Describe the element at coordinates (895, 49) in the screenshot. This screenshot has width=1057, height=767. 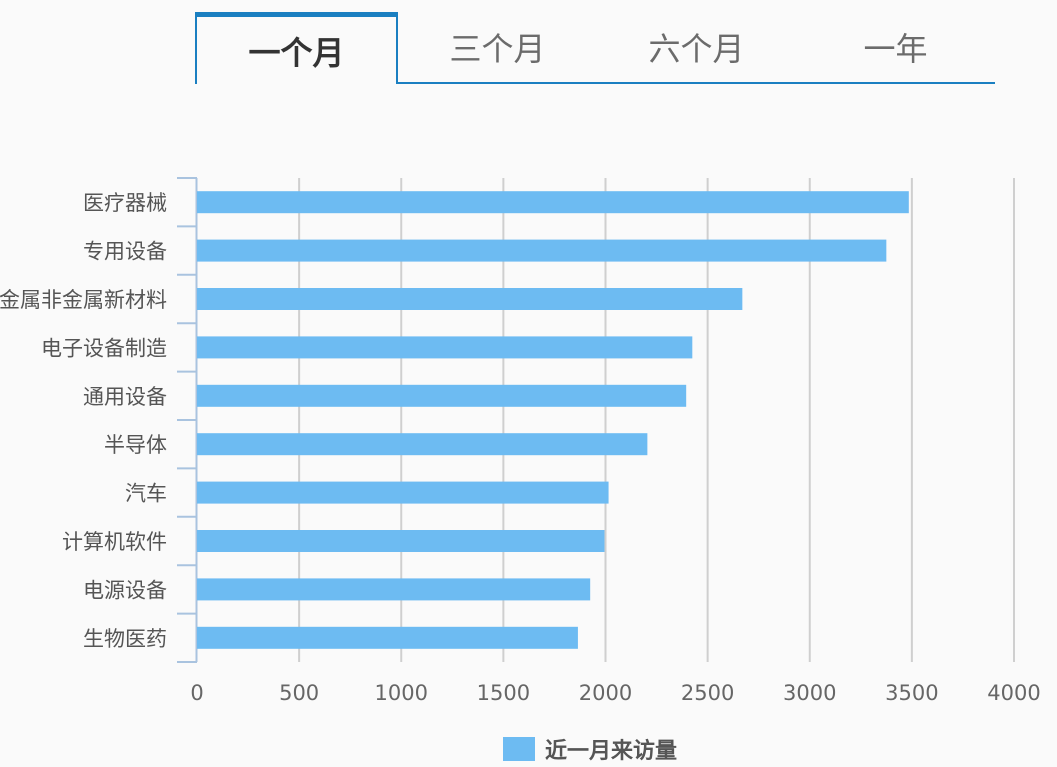
I see `tab-one-year: 一年` at that location.